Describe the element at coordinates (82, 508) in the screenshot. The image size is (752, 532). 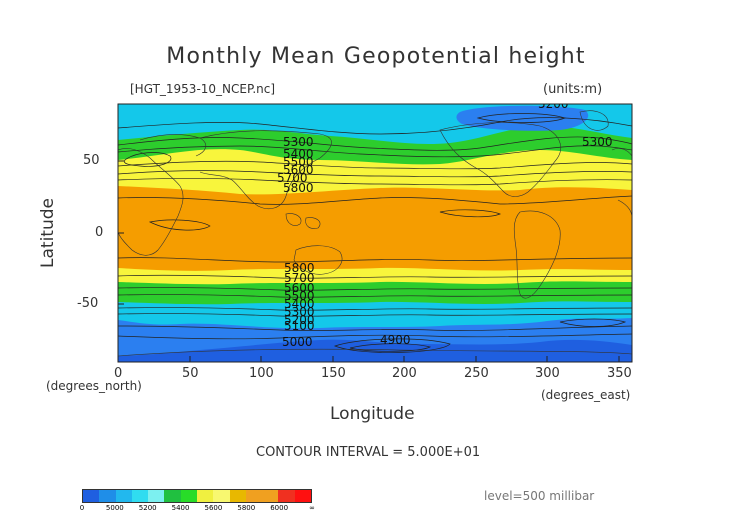
I see `colorbar-label: 0` at that location.